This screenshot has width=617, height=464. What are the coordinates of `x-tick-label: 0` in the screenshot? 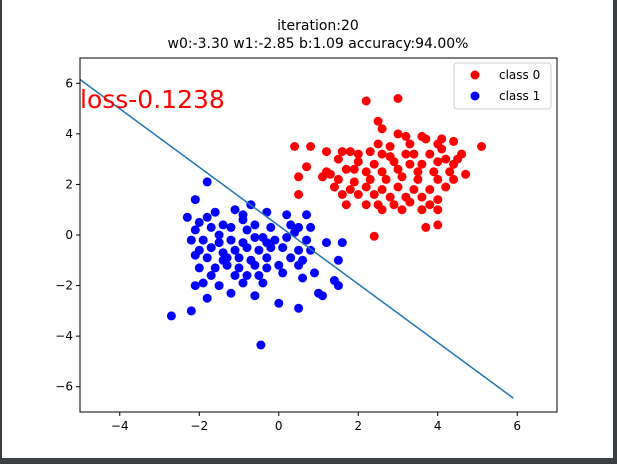 It's located at (279, 426).